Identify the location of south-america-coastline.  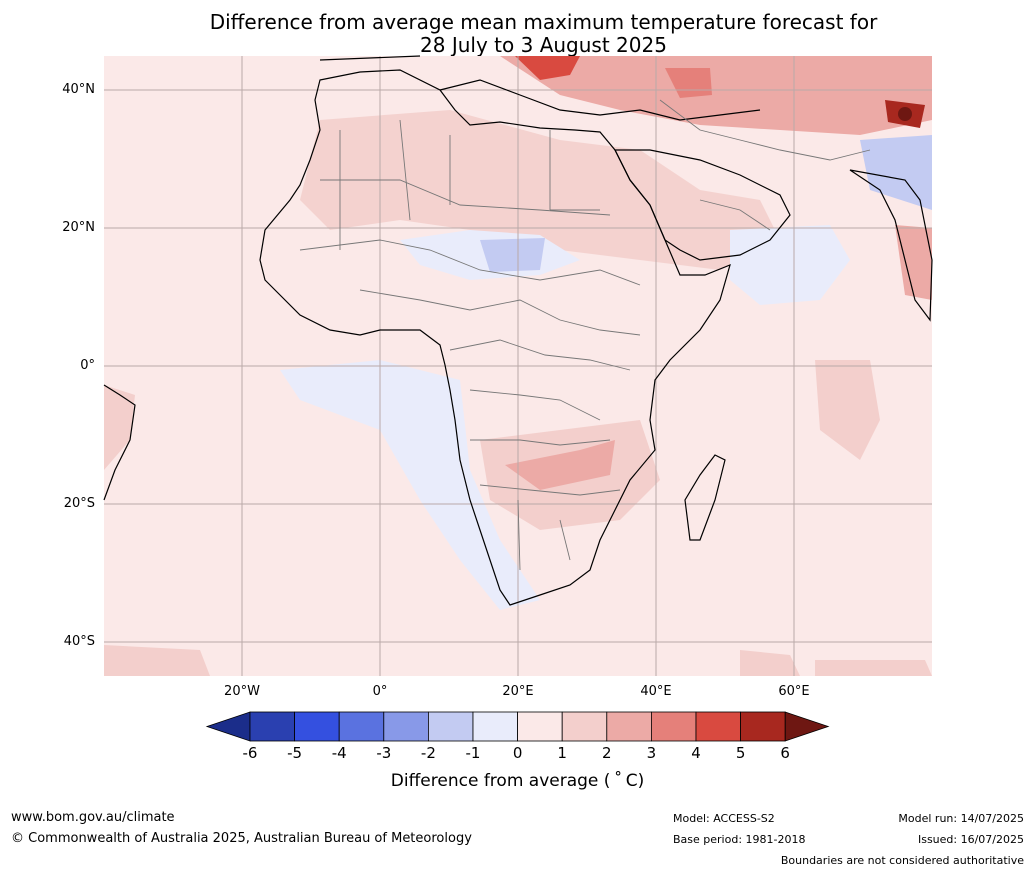
(119, 442).